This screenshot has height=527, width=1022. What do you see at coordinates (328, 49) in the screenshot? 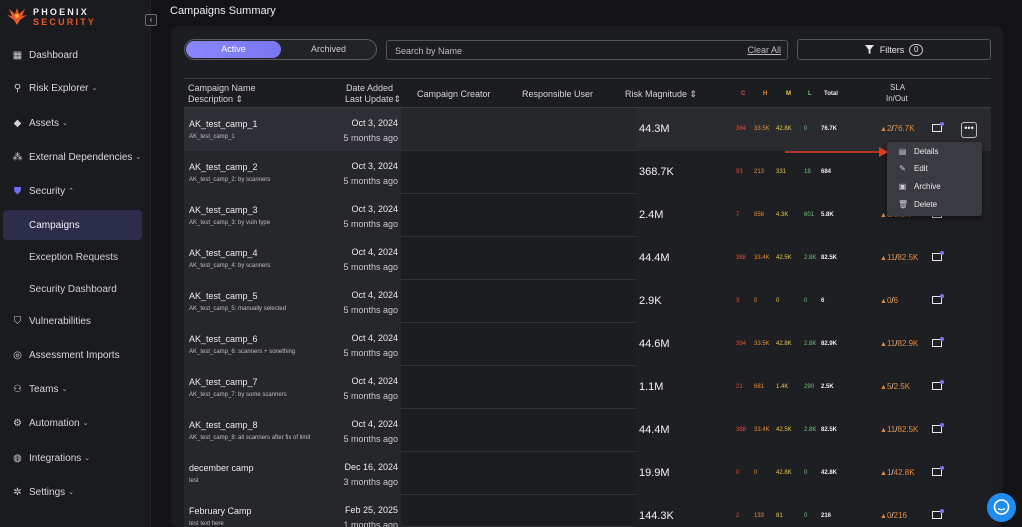
I see `tab-archived: Archived` at bounding box center [328, 49].